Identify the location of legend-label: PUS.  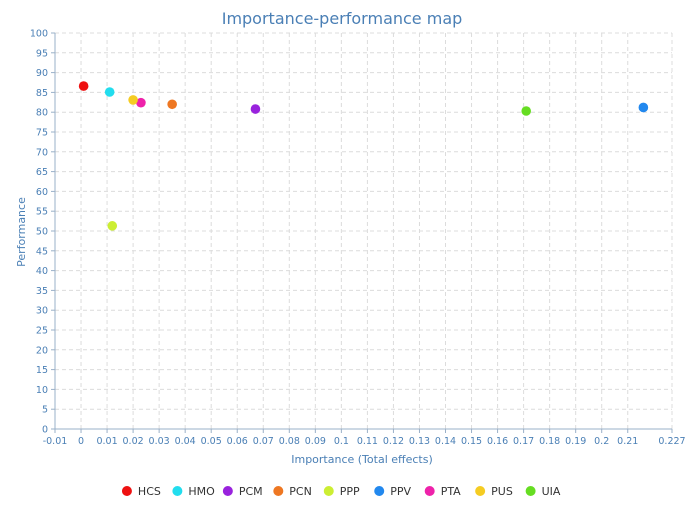
(502, 491).